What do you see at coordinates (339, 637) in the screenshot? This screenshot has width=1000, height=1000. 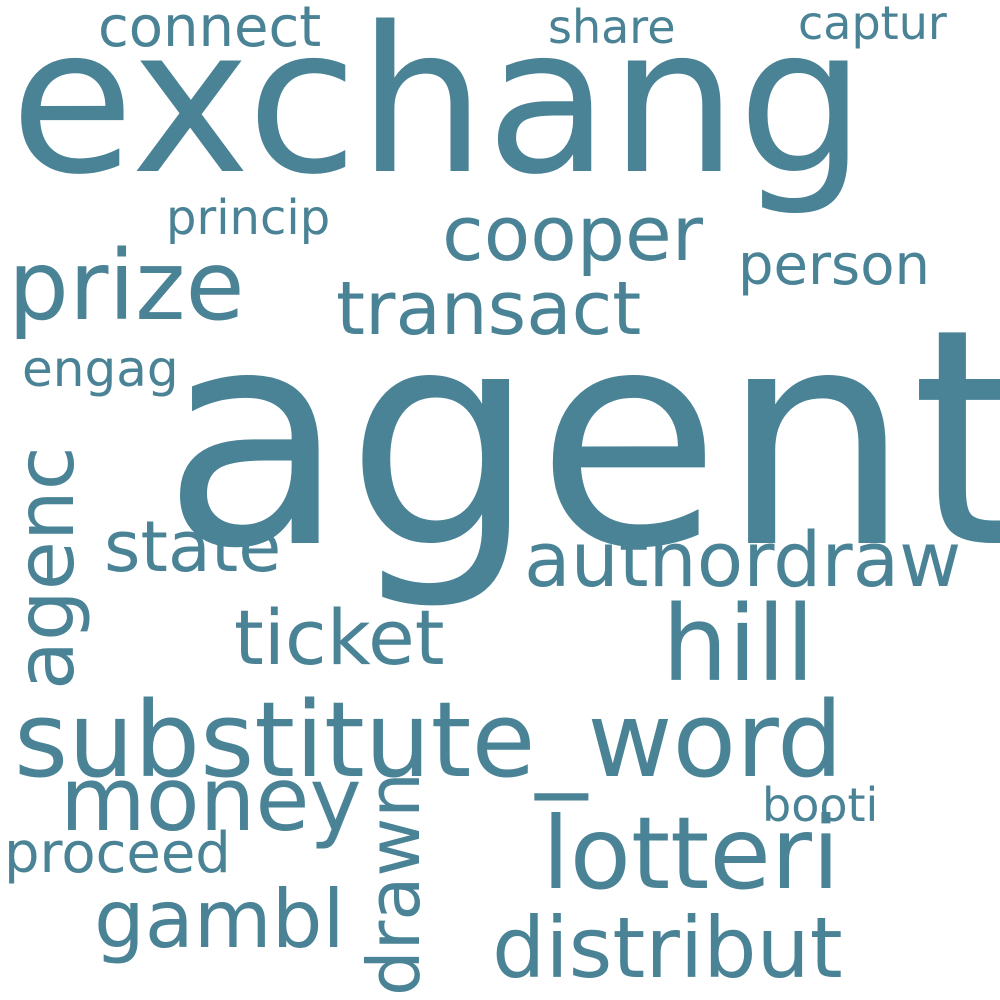 I see `word-ticket: ticket` at bounding box center [339, 637].